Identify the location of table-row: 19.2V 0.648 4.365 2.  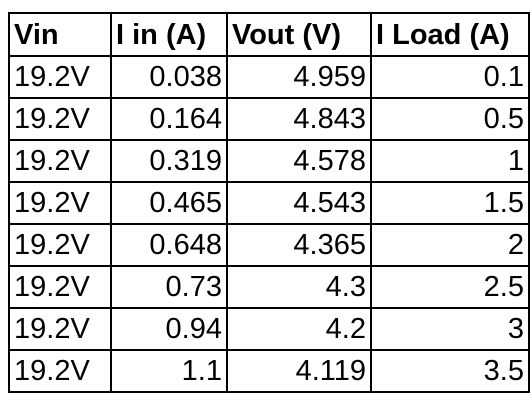
(269, 245).